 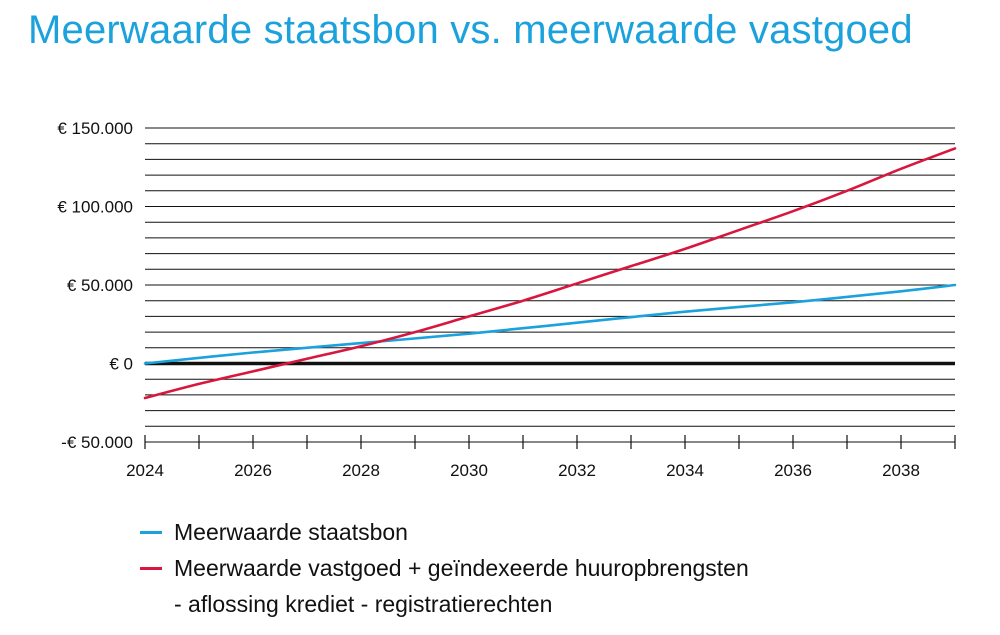 I want to click on x-tick-label: 2024, so click(x=145, y=470).